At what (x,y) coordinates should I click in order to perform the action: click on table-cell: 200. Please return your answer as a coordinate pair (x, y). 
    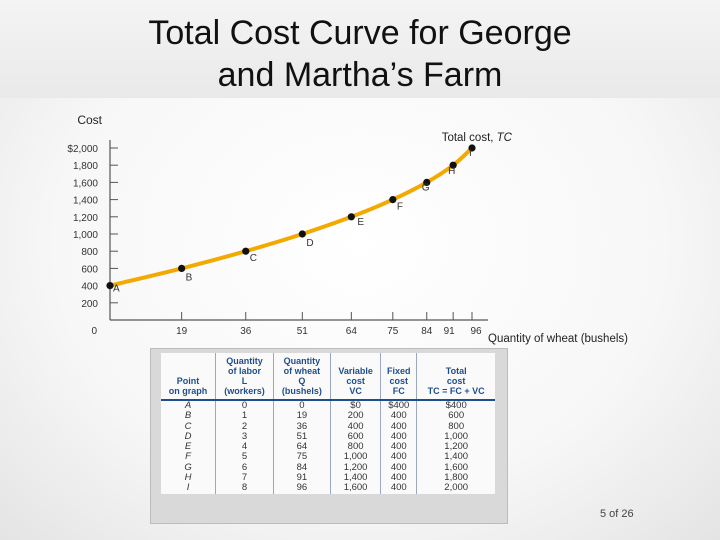
    Looking at the image, I should click on (356, 416).